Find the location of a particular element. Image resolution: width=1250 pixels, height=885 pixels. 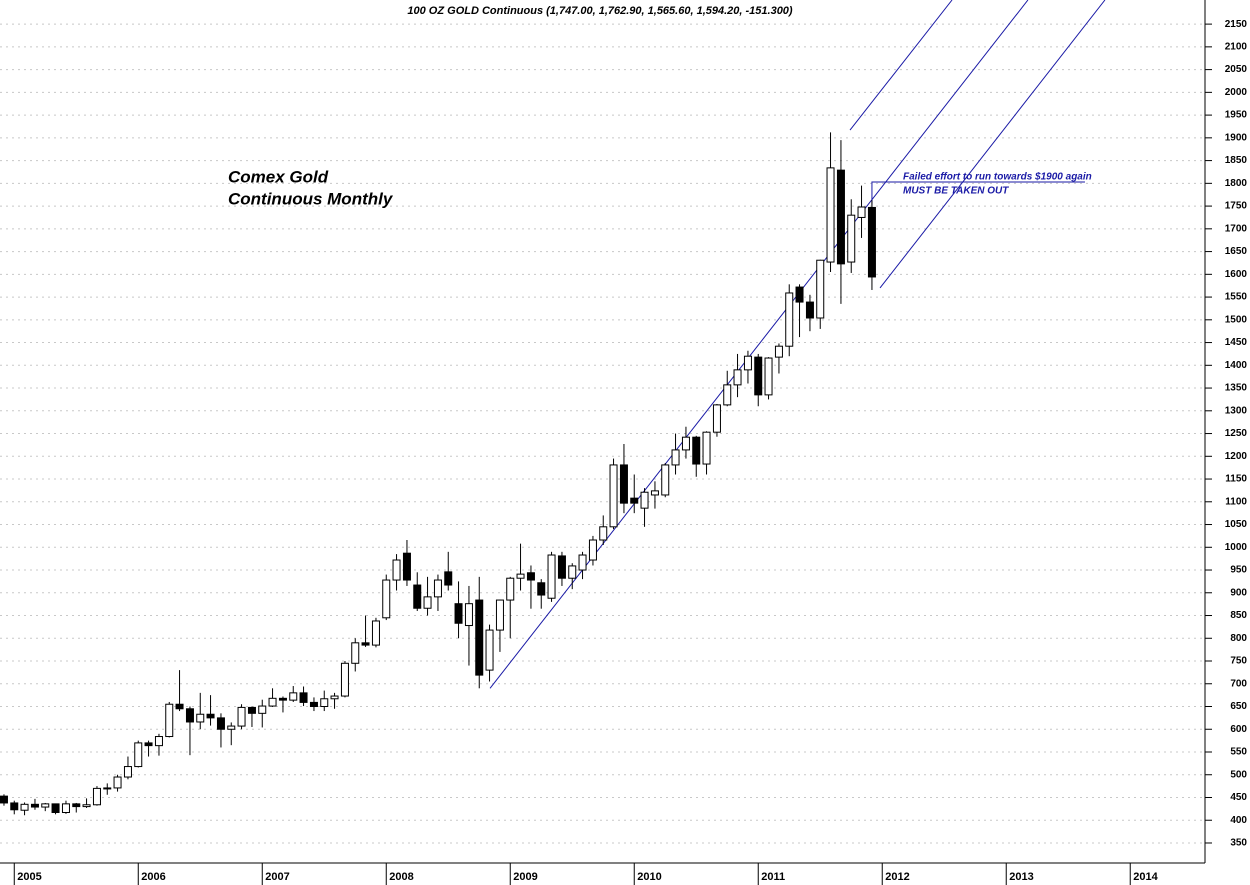

x-tick-label: 2005 is located at coordinates (29, 877).